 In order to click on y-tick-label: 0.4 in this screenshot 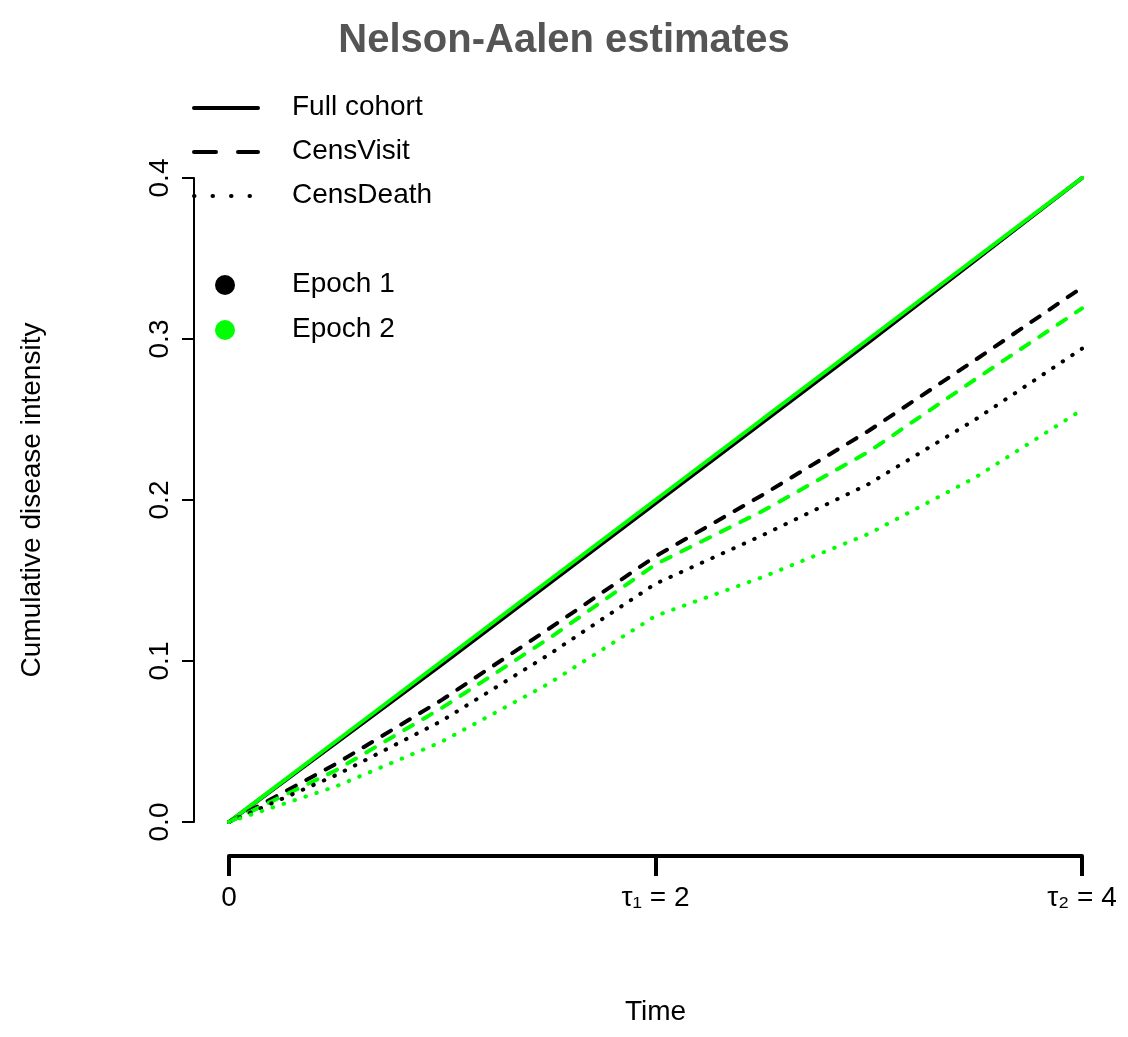, I will do `click(158, 178)`.